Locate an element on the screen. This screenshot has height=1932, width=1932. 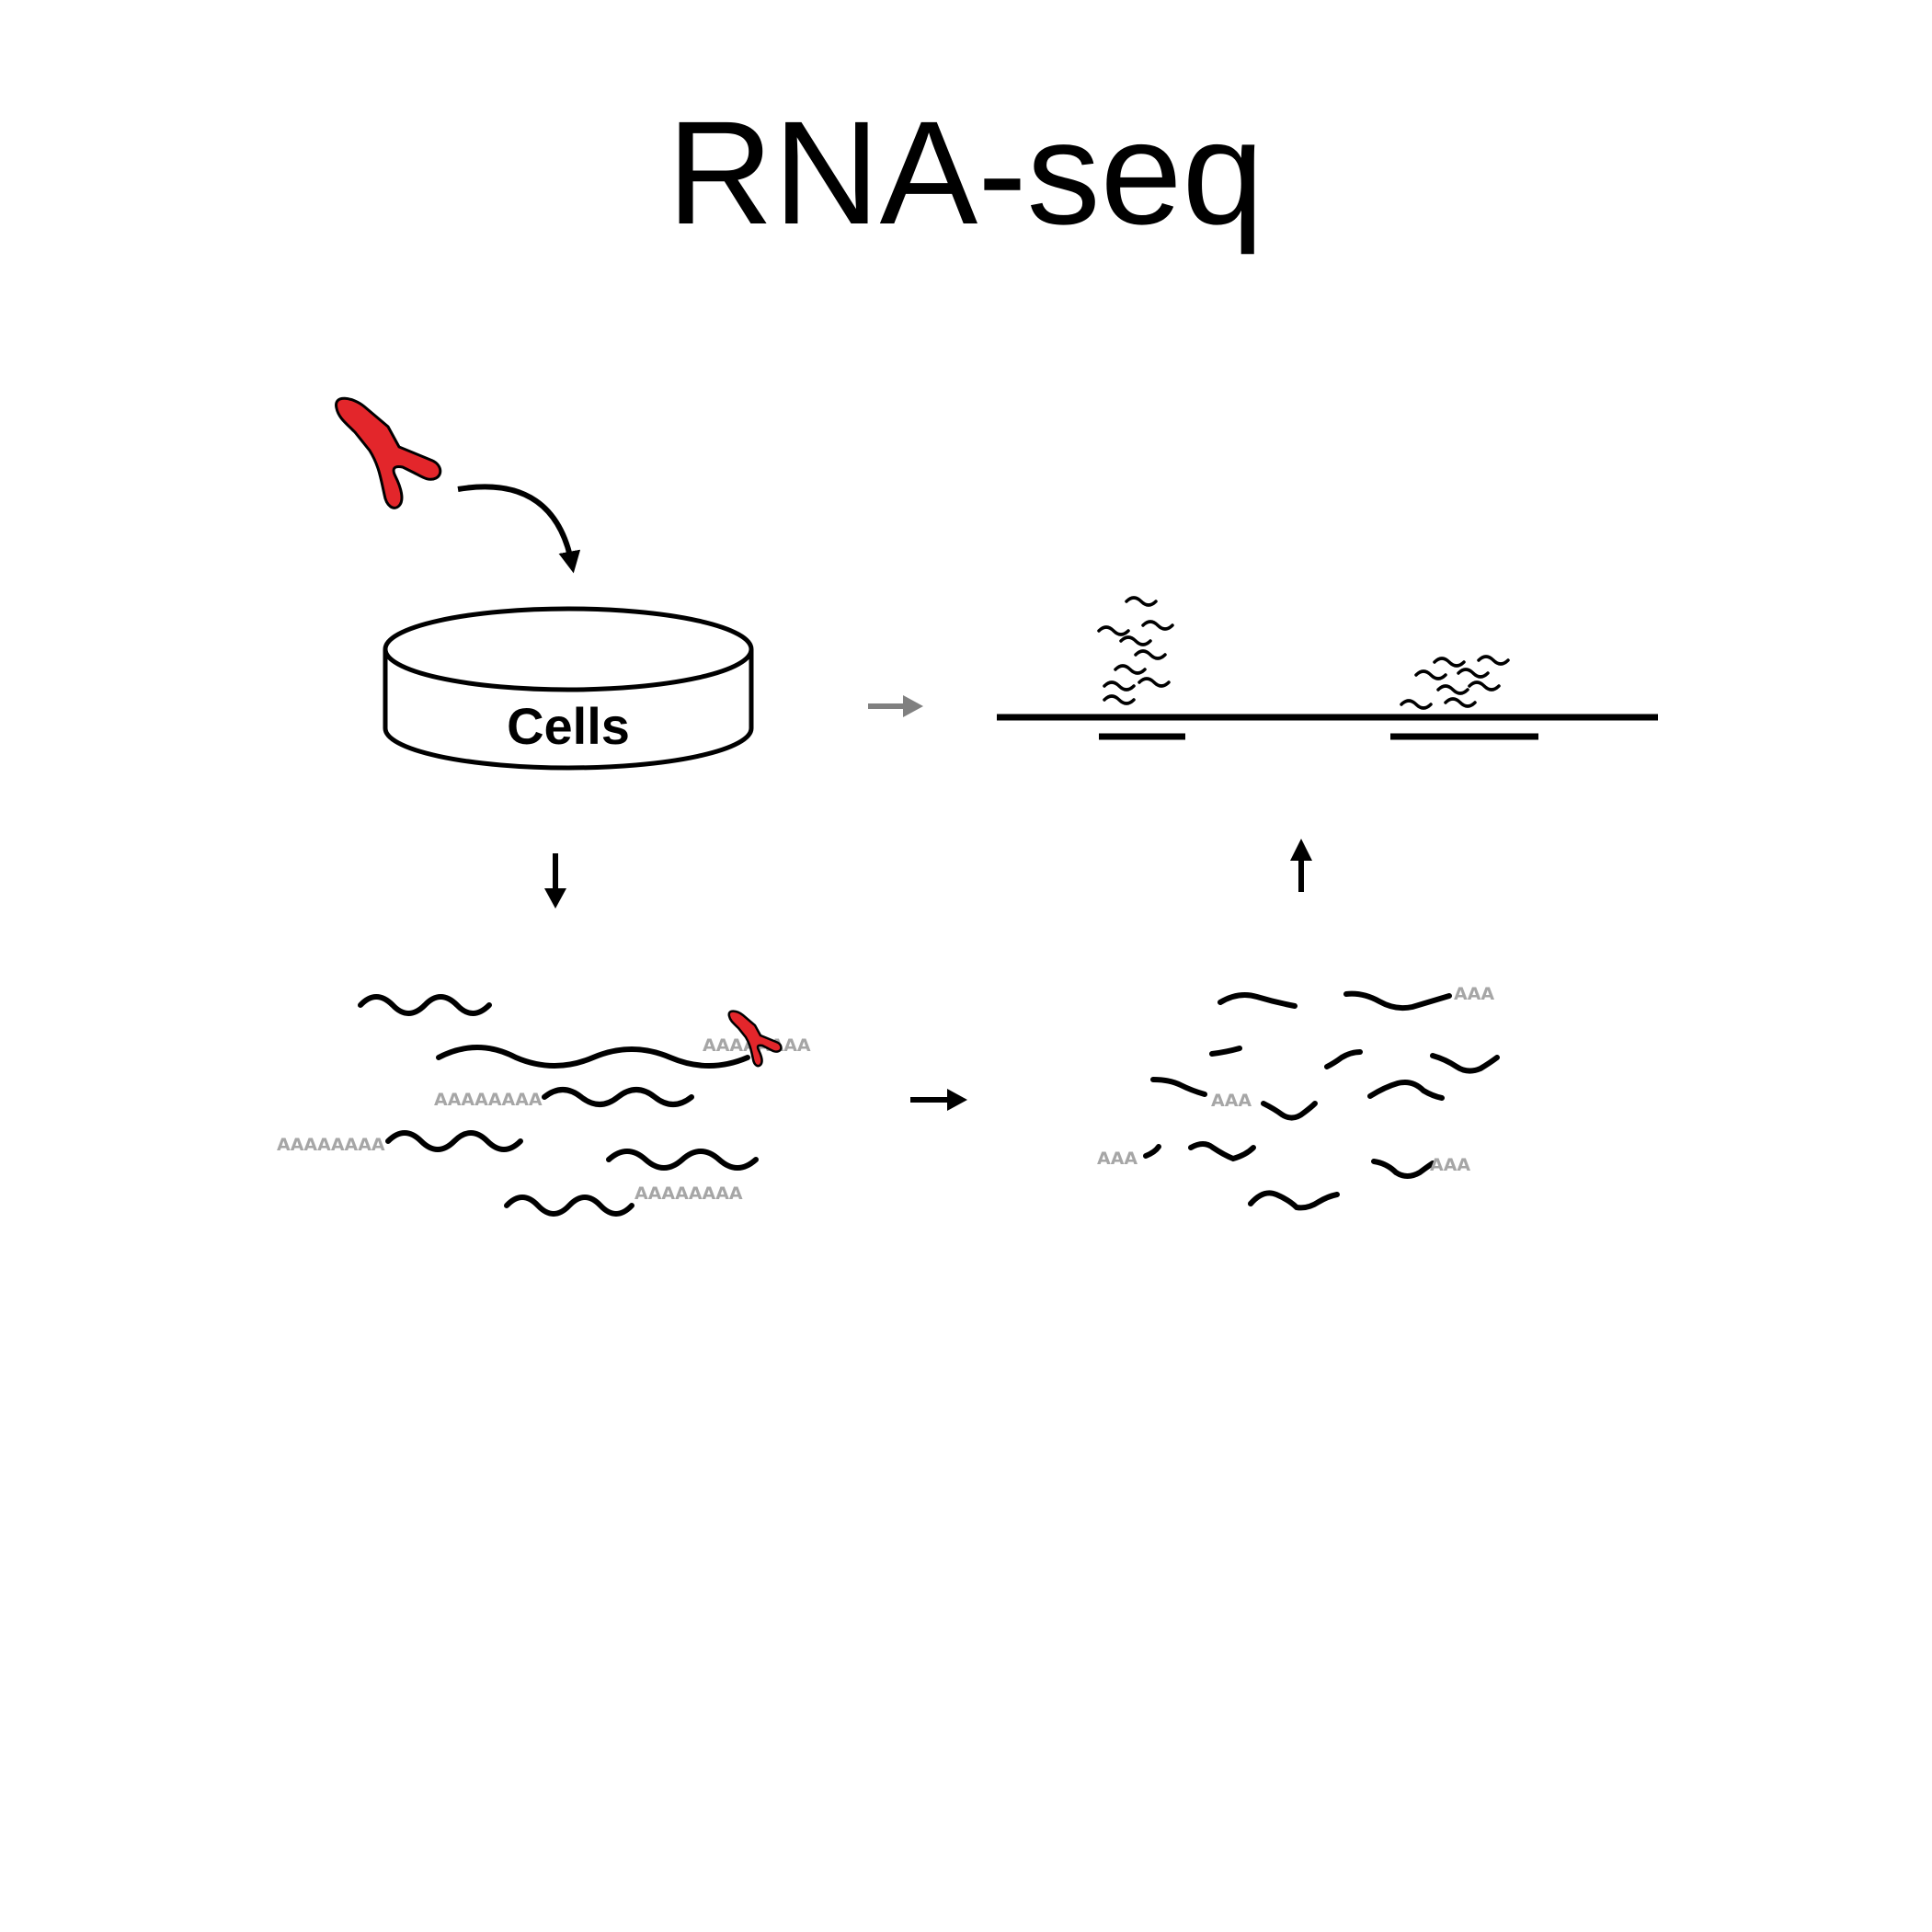
rna-pool is located at coordinates (558, 1105).